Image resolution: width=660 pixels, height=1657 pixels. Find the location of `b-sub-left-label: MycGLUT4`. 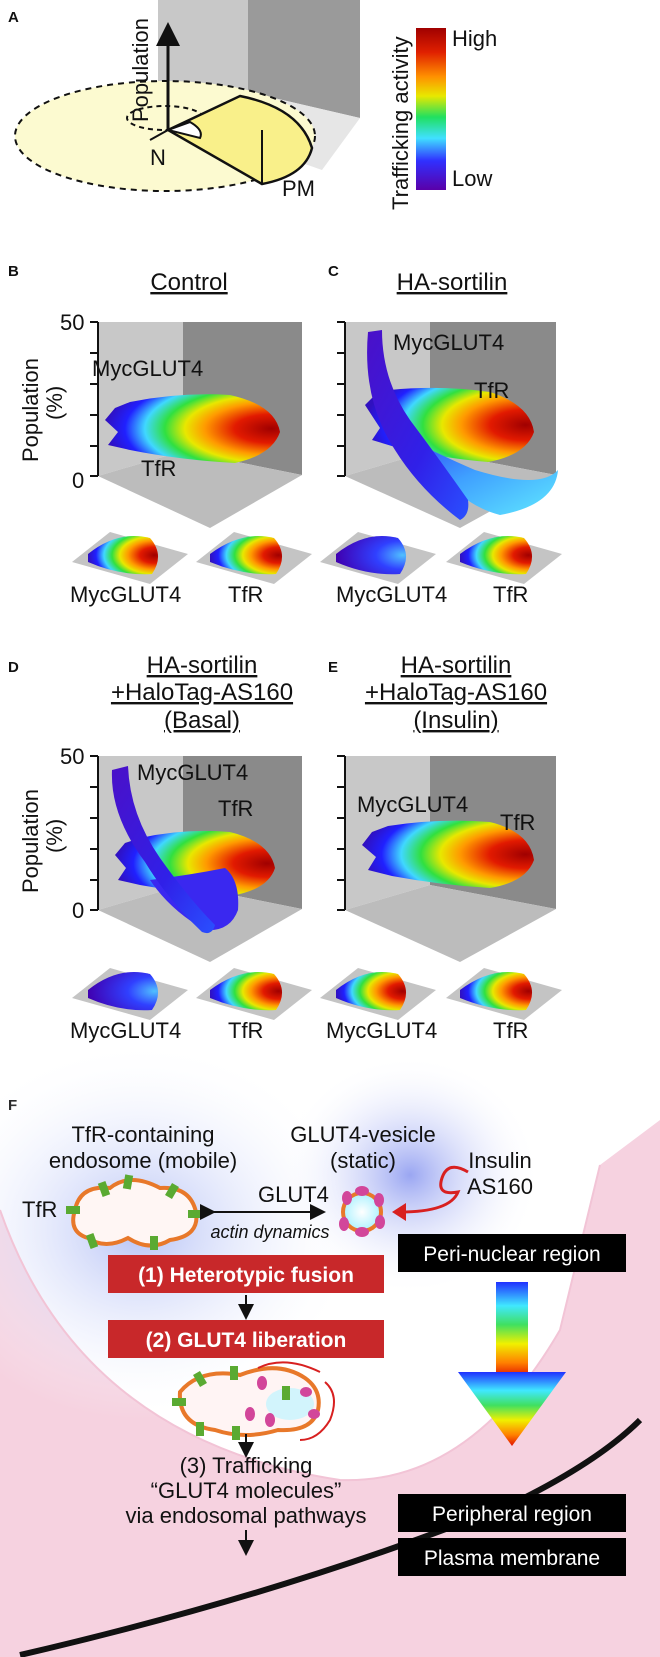

b-sub-left-label: MycGLUT4 is located at coordinates (125, 594).